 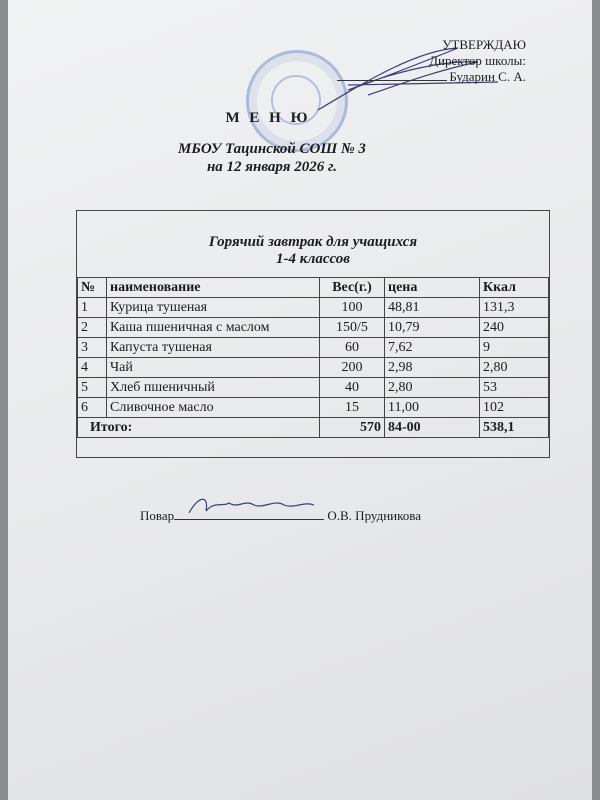 I want to click on item-kcal: 240, so click(x=514, y=327).